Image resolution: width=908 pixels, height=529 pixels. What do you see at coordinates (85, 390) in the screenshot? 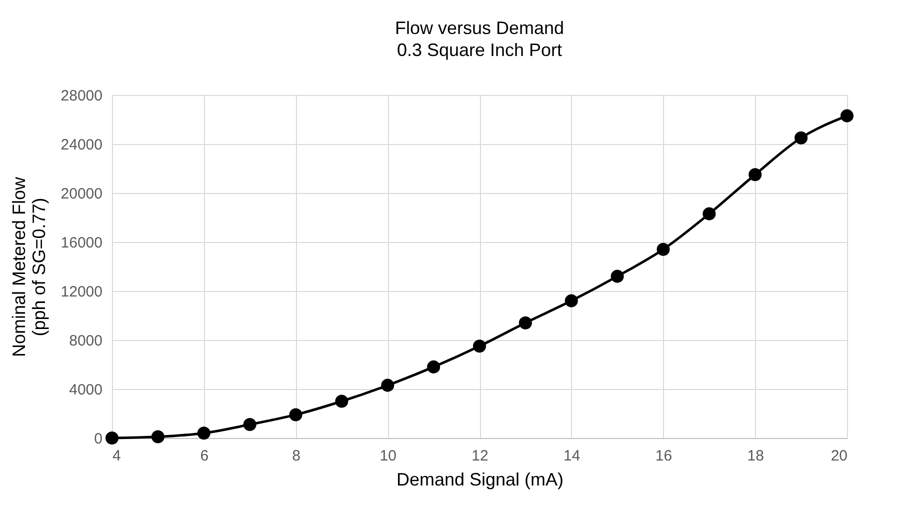
I see `y-tick-label: 4000` at bounding box center [85, 390].